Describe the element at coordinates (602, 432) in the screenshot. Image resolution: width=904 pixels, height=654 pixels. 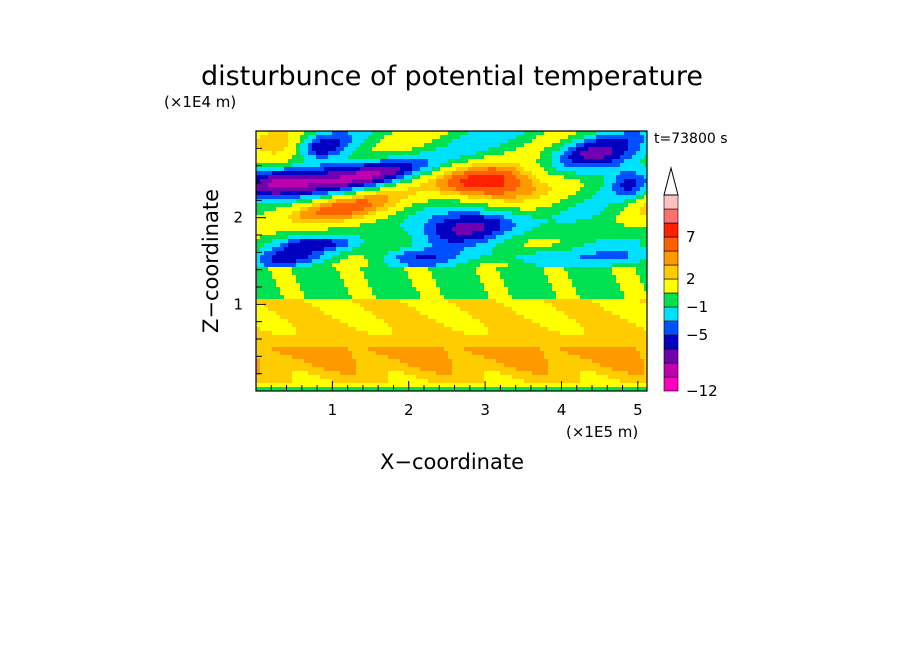
I see `x-unit-label: (×1E5 m)` at that location.